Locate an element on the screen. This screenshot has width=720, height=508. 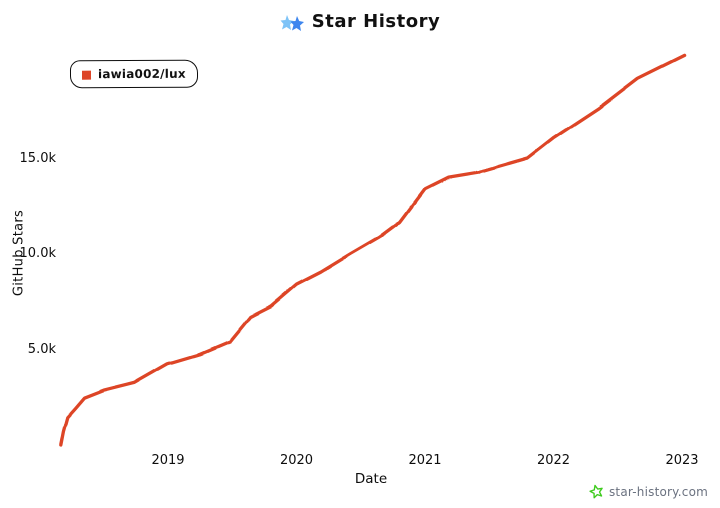
x-tick-label: 2020 is located at coordinates (296, 460).